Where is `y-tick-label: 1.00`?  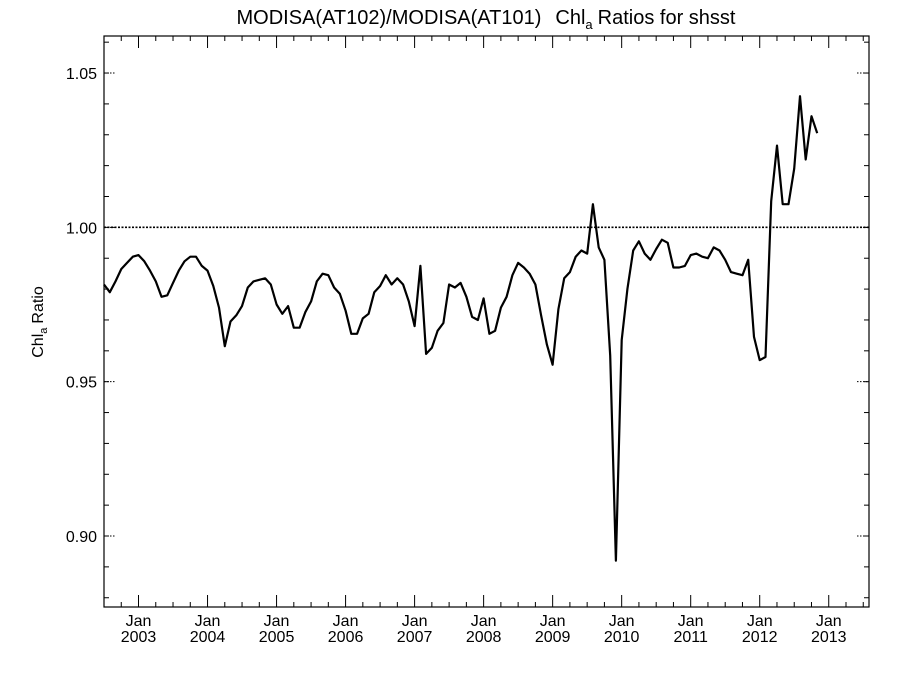 y-tick-label: 1.00 is located at coordinates (81, 228).